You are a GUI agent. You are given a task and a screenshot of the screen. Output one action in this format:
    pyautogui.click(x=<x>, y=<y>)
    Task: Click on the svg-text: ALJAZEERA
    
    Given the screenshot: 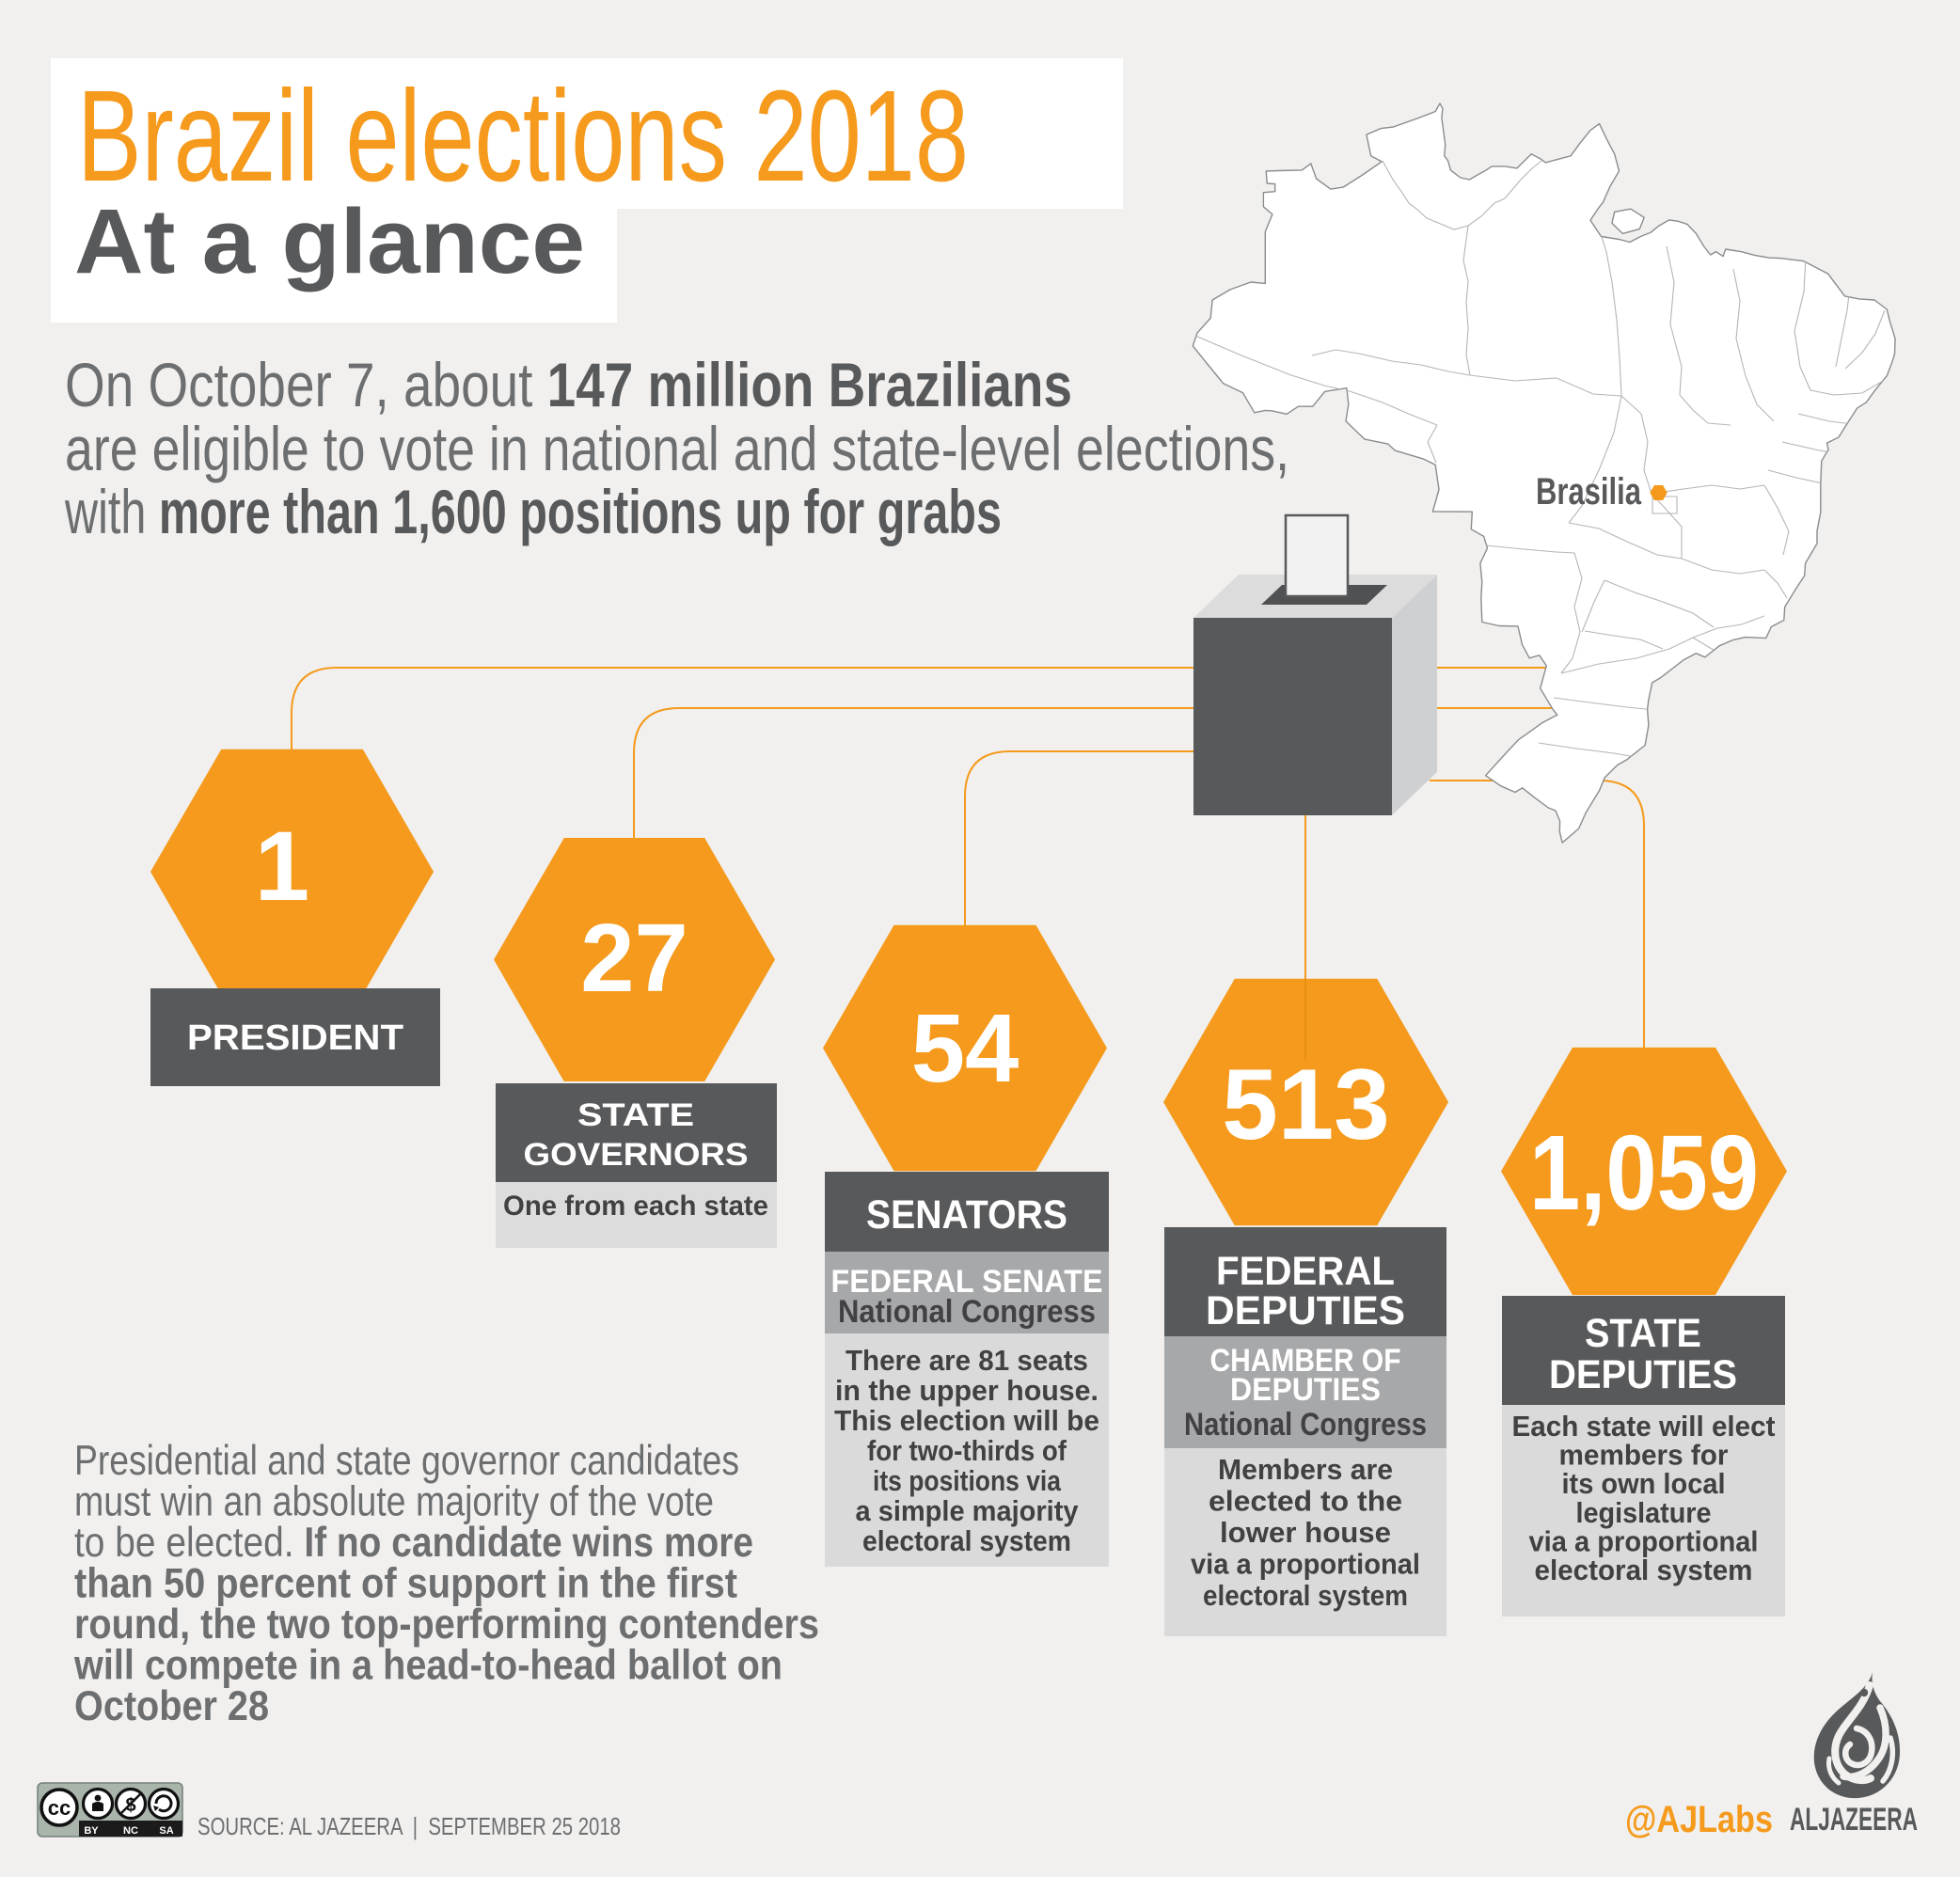 What is the action you would take?
    pyautogui.click(x=1854, y=1820)
    